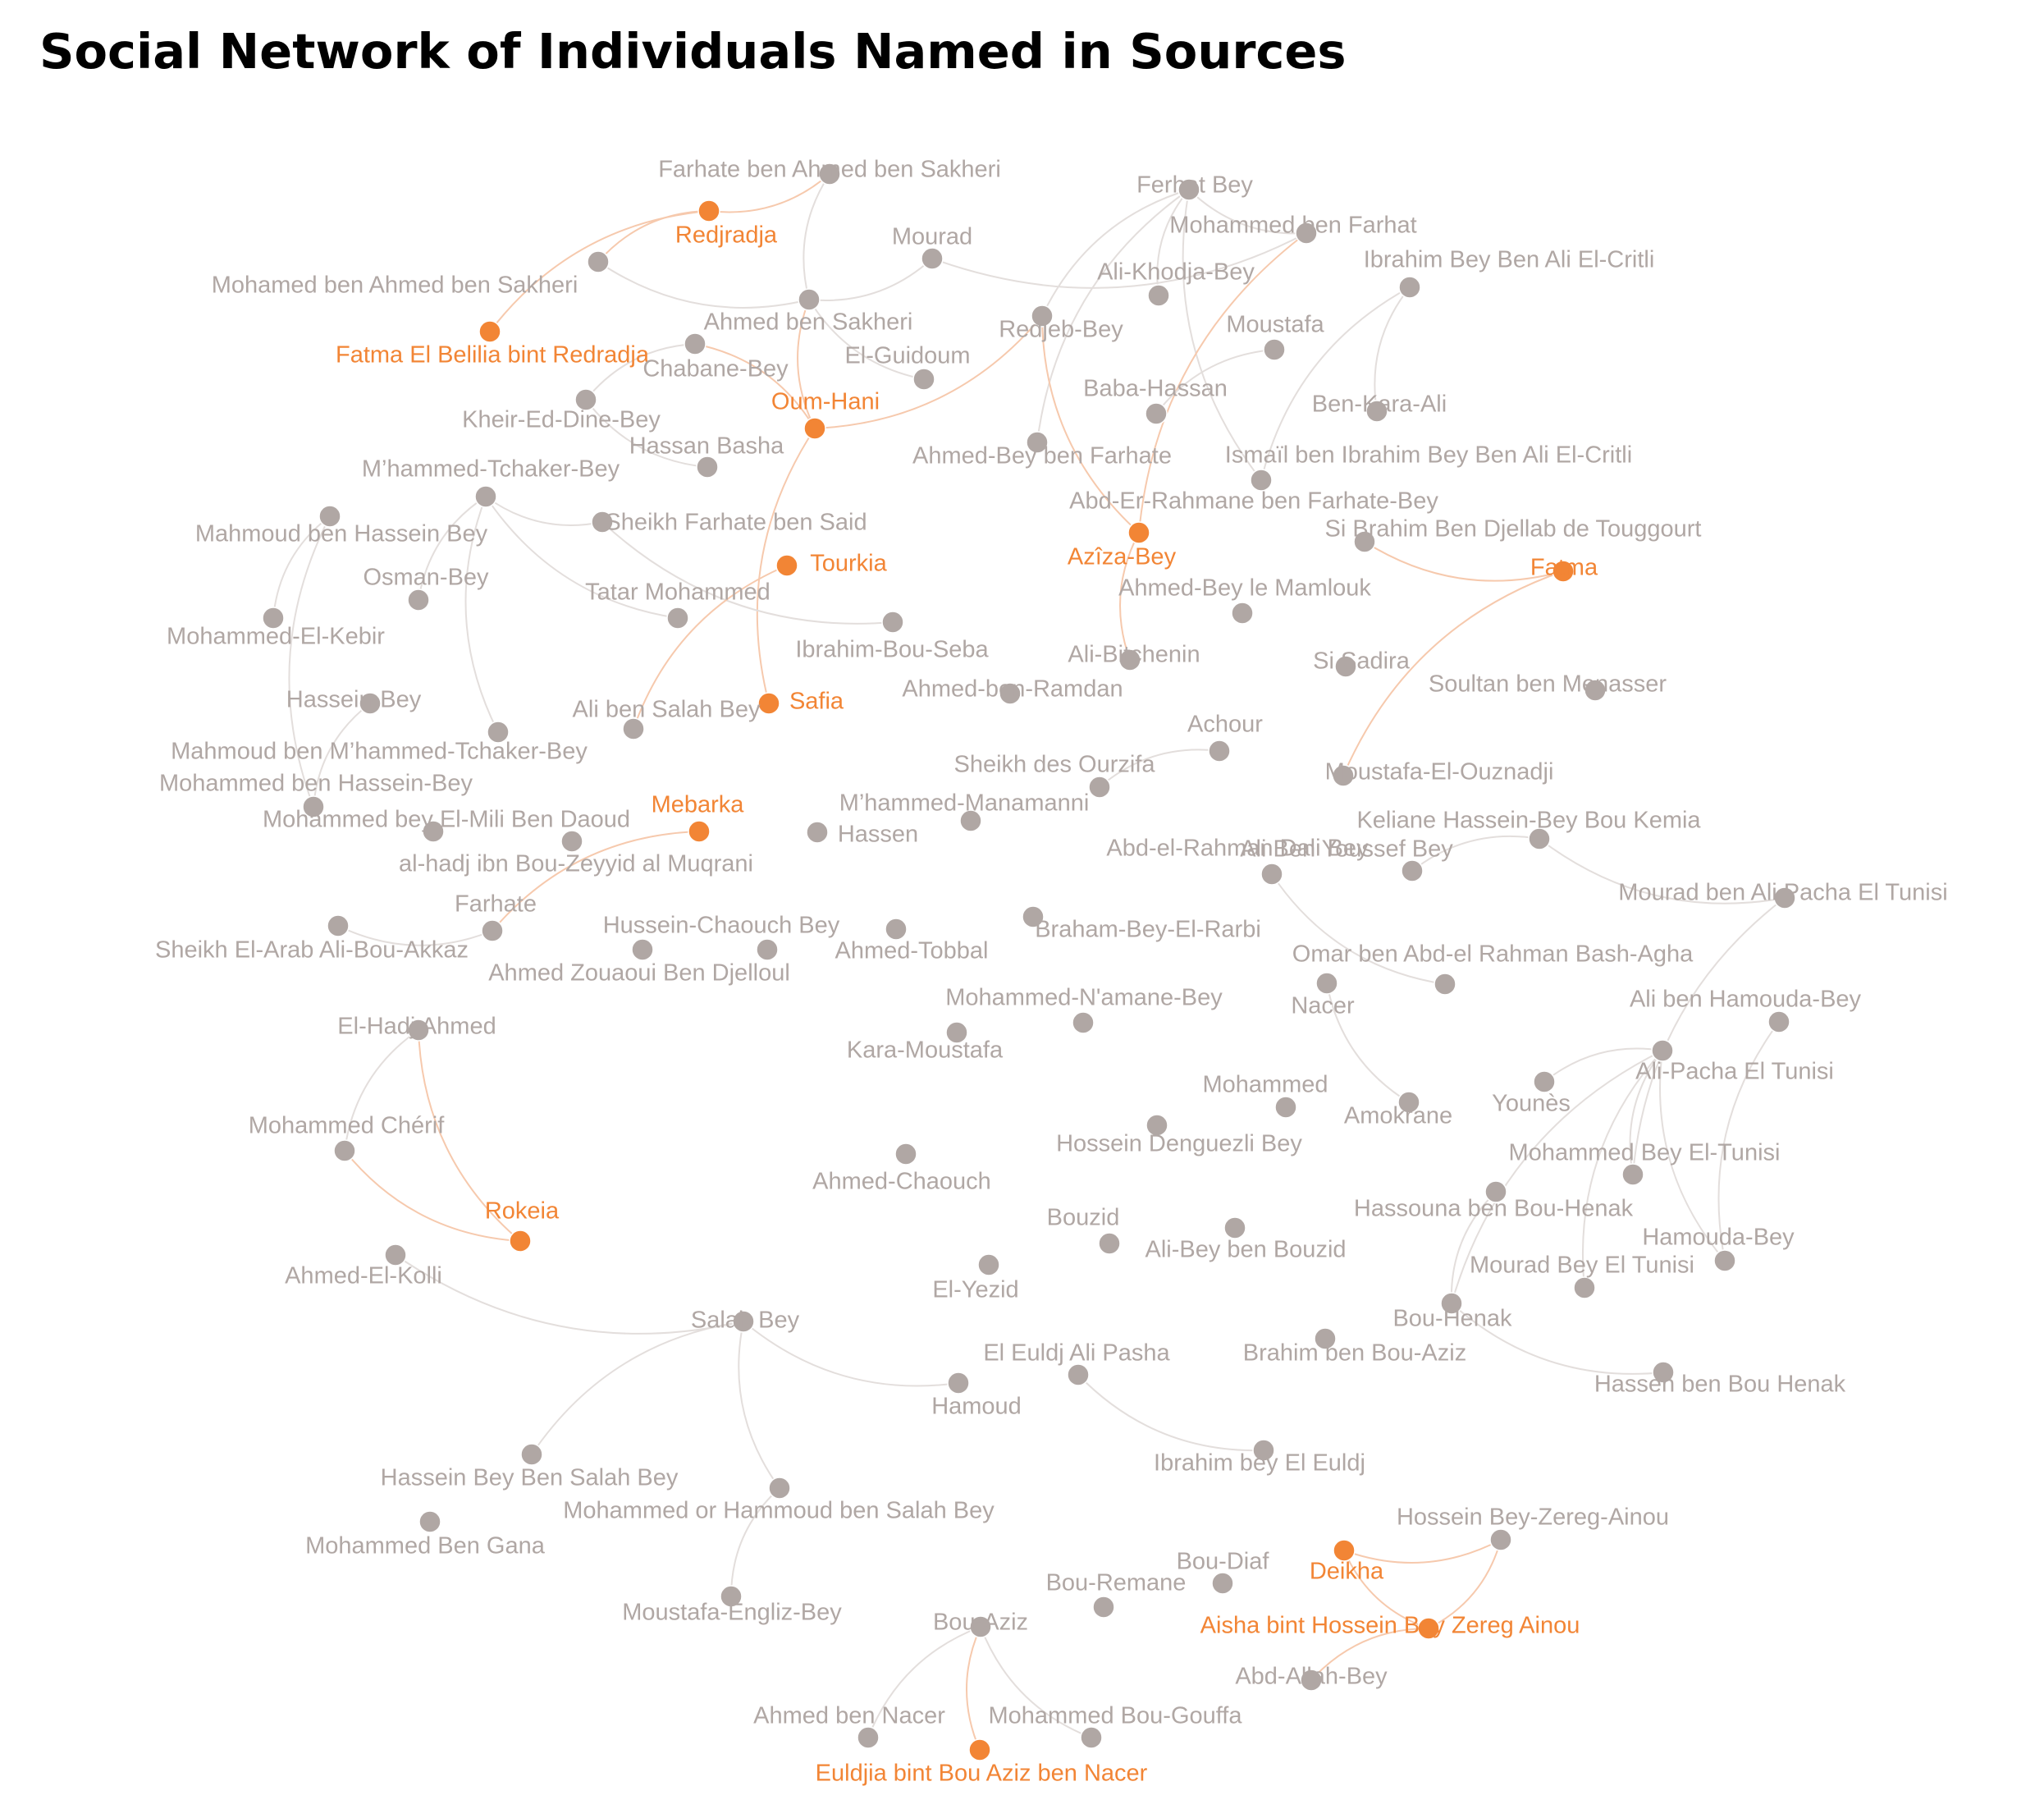 This screenshot has height=1809, width=2044. Describe the element at coordinates (344, 1150) in the screenshot. I see `node-mohammed-cherif` at that location.